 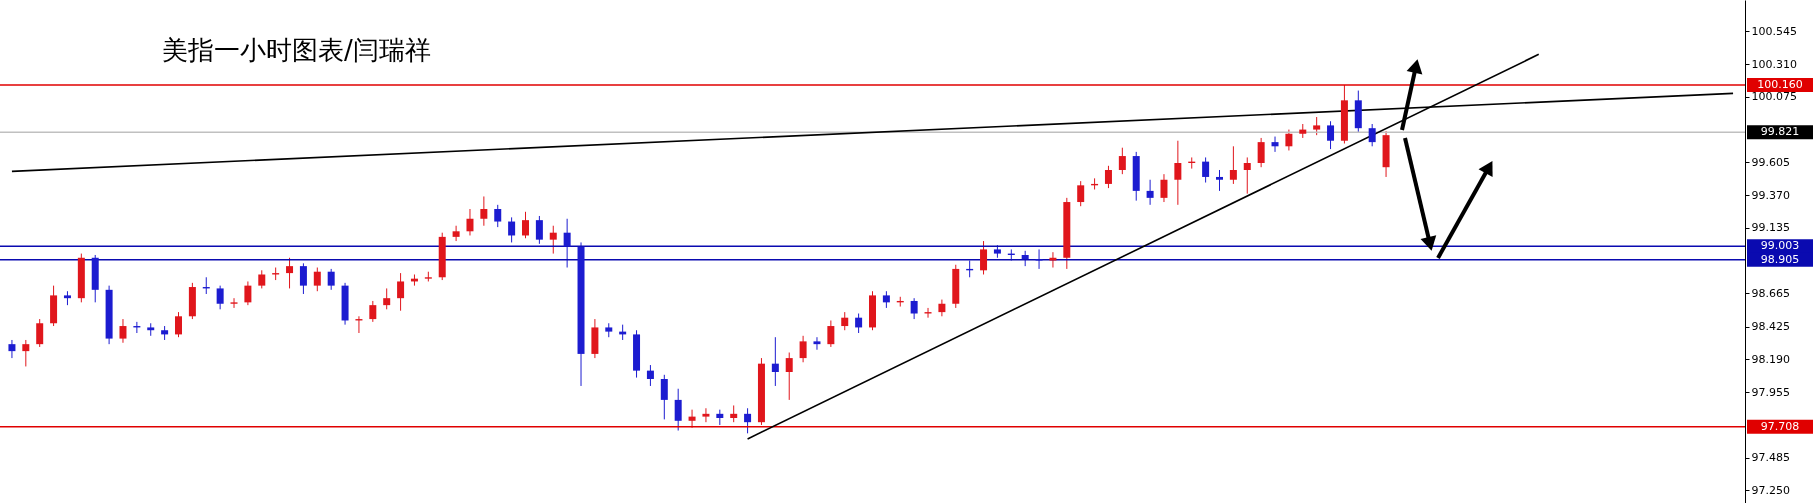 What do you see at coordinates (1770, 293) in the screenshot?
I see `y-tick-label: 98.665` at bounding box center [1770, 293].